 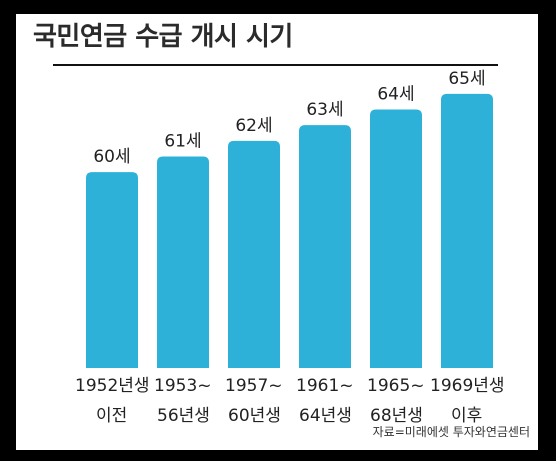 What do you see at coordinates (182, 142) in the screenshot?
I see `data-label-2: 61세` at bounding box center [182, 142].